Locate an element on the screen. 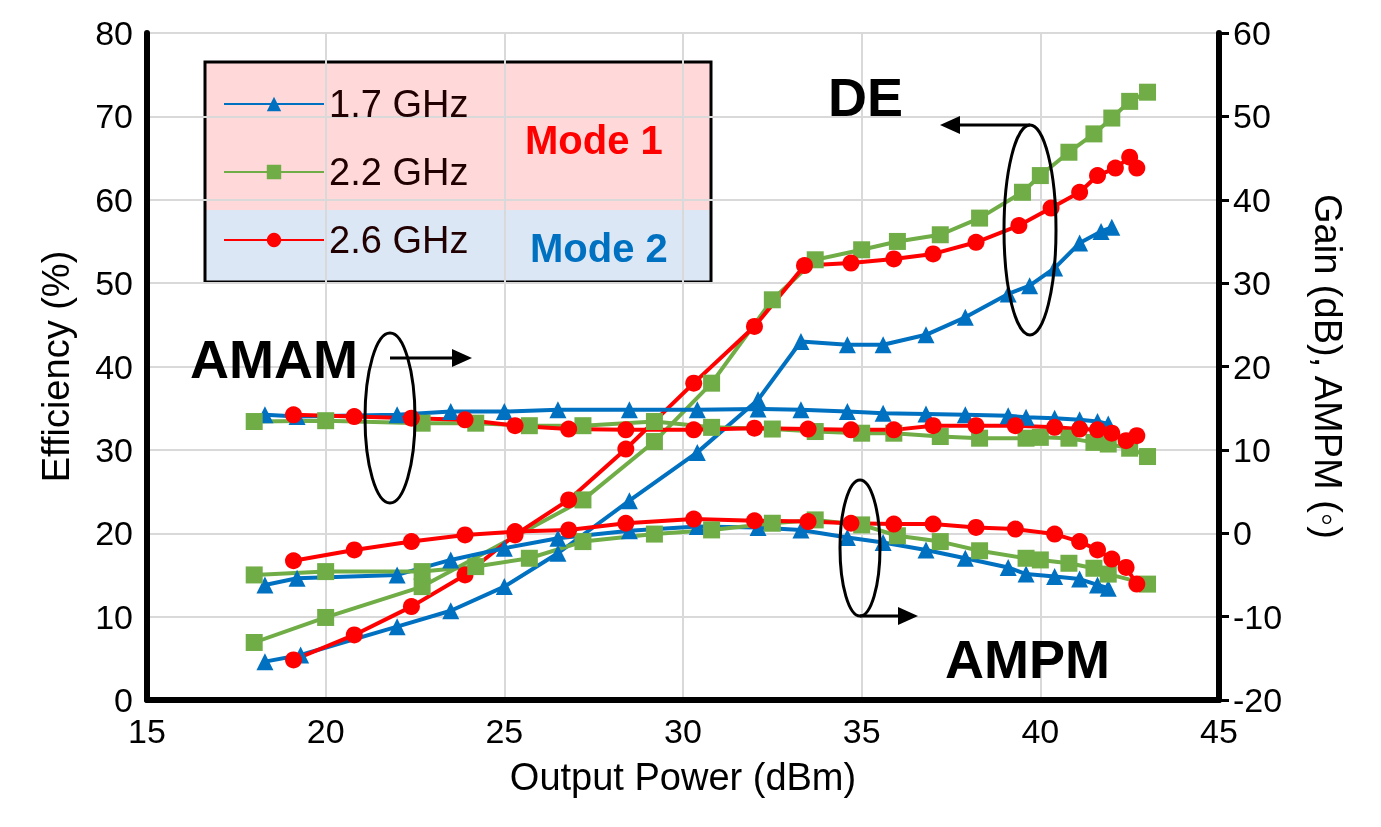  annotation: Mode 2 is located at coordinates (599, 248).